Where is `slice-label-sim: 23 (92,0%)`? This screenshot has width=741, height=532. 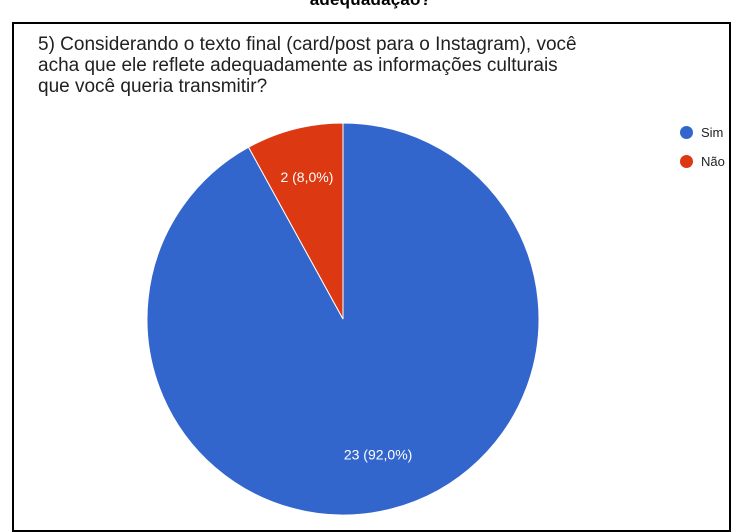
slice-label-sim: 23 (92,0%) is located at coordinates (378, 454).